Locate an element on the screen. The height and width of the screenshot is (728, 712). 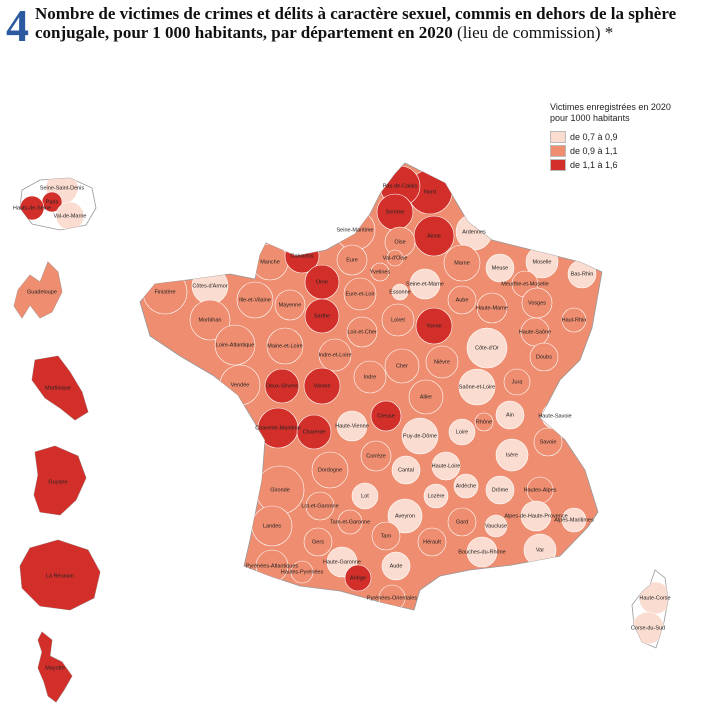
department-label: Tarn-et-Garonne is located at coordinates (350, 522).